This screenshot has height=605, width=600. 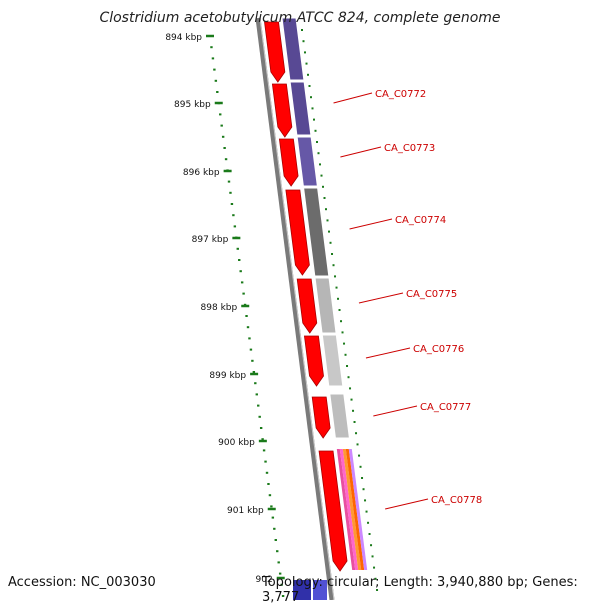 I want to click on scale-label: 894 kbp, so click(x=183, y=38).